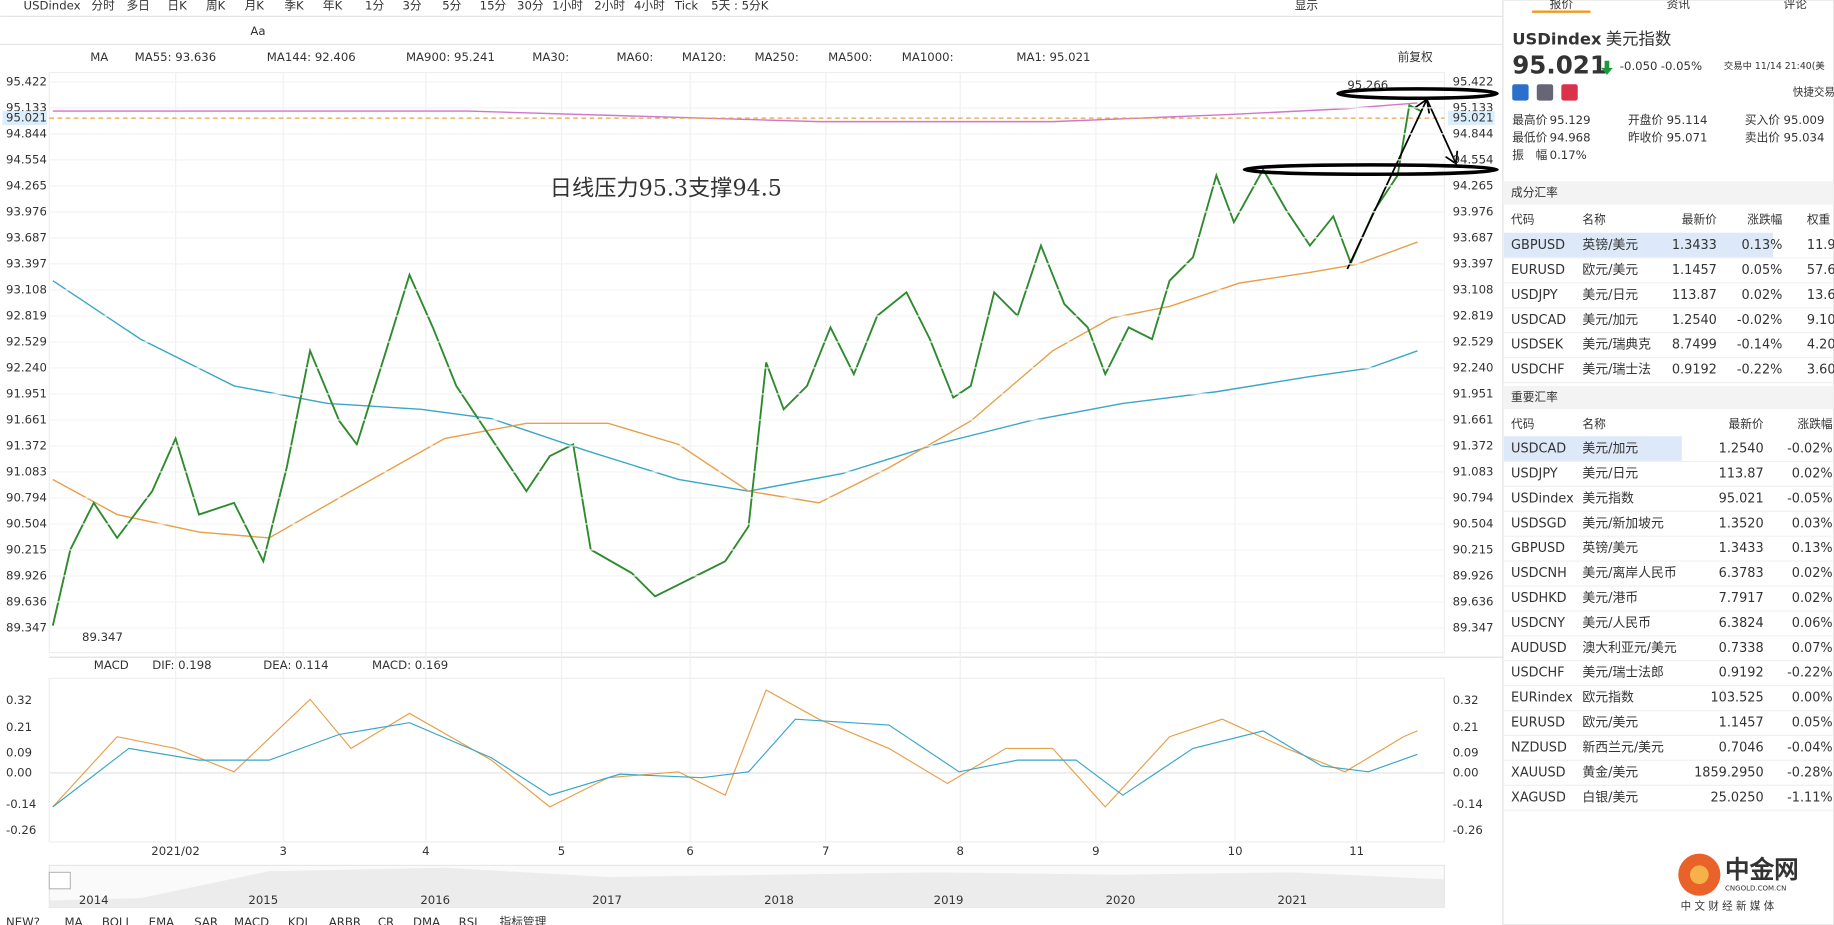 The image size is (1834, 925). Describe the element at coordinates (1610, 295) in the screenshot. I see `name: 美元/日元` at that location.